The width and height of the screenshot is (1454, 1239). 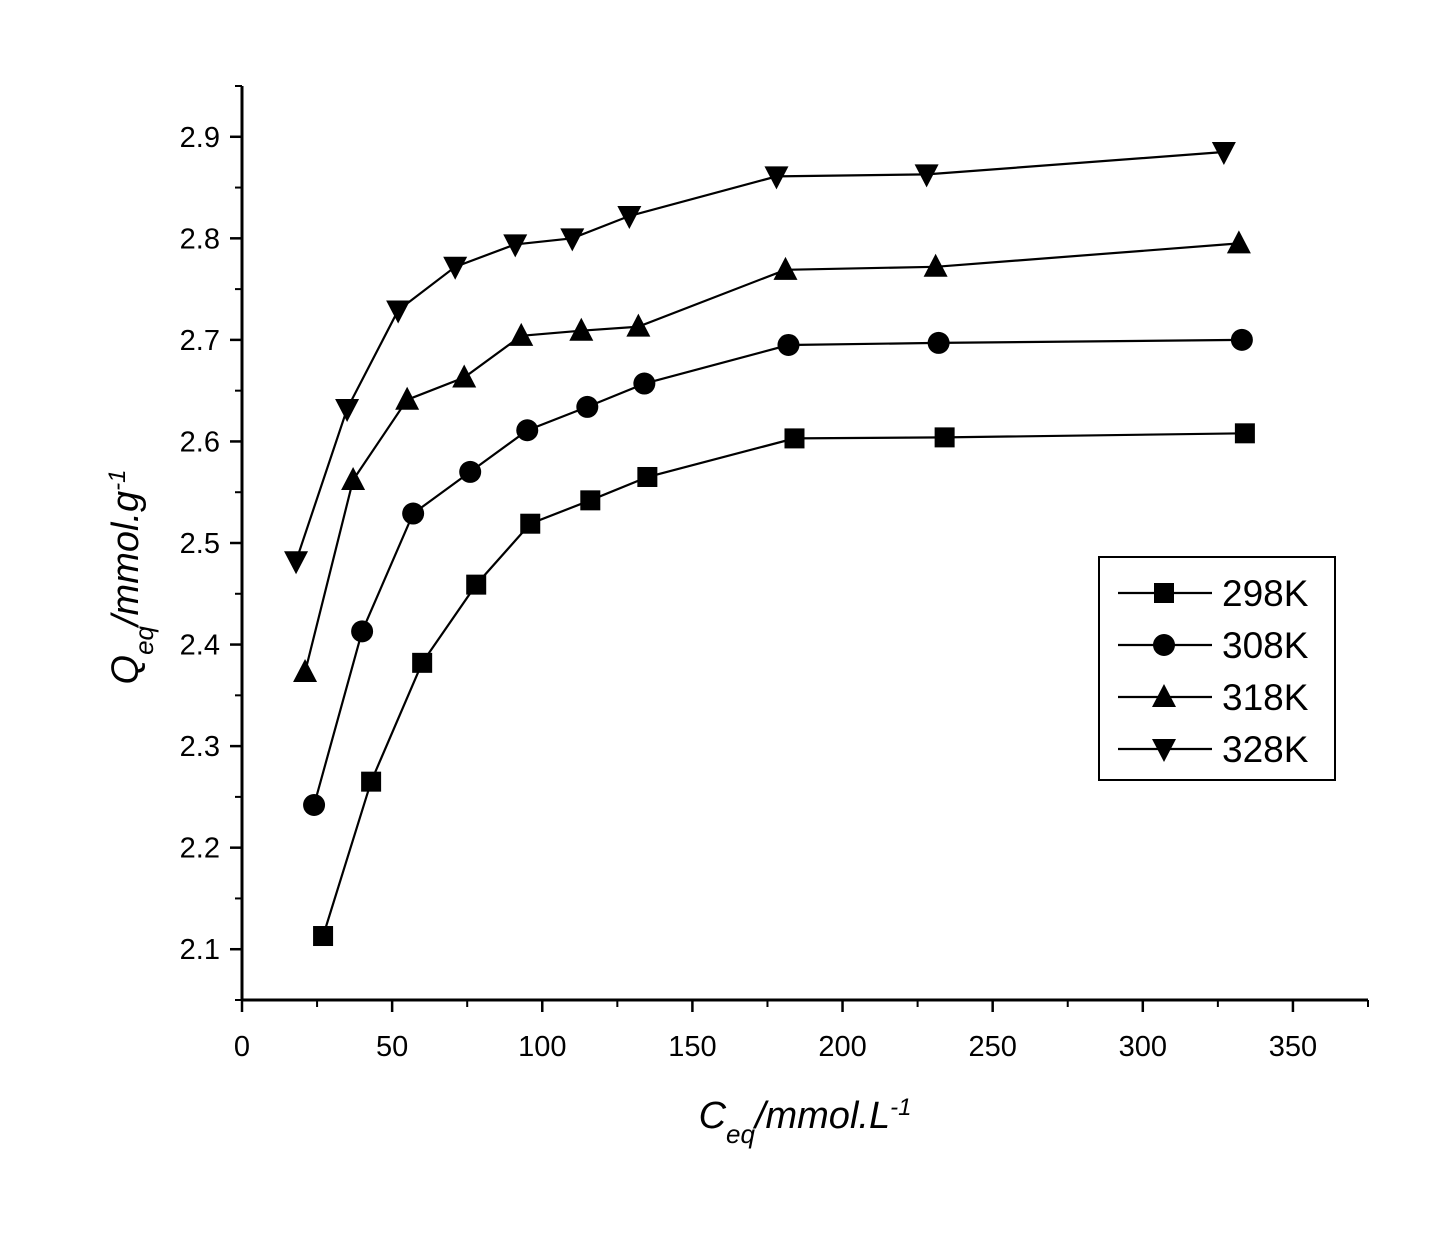 I want to click on legend-label: 328K, so click(x=1265, y=749).